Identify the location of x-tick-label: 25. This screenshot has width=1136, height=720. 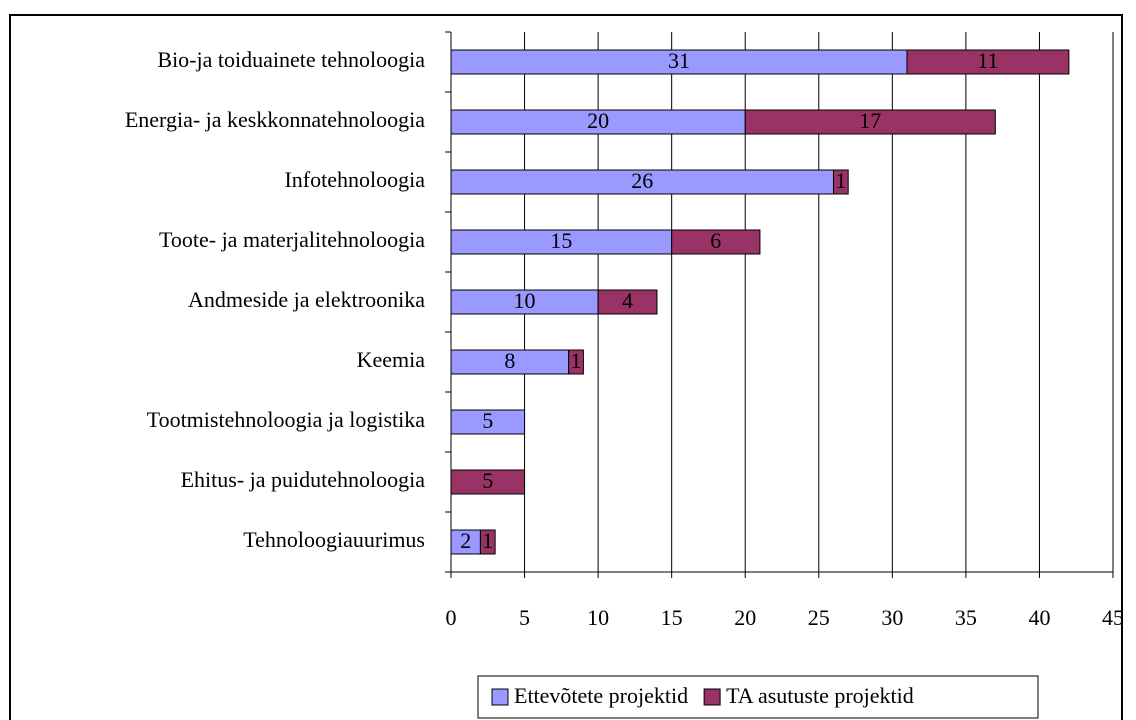
(819, 617).